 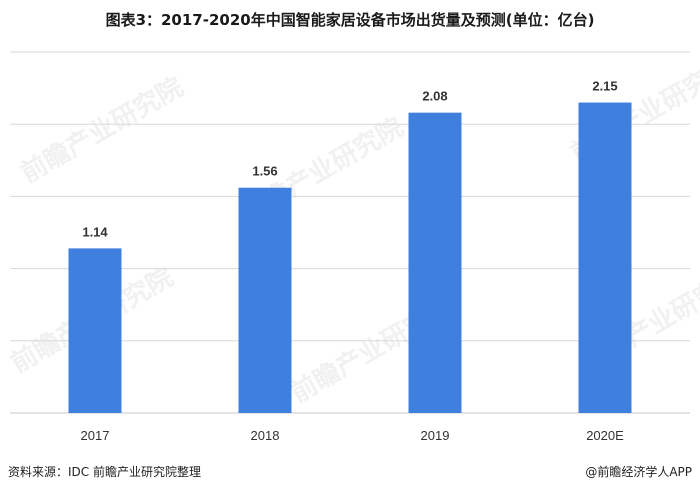 I want to click on bar-2017, so click(x=95, y=330).